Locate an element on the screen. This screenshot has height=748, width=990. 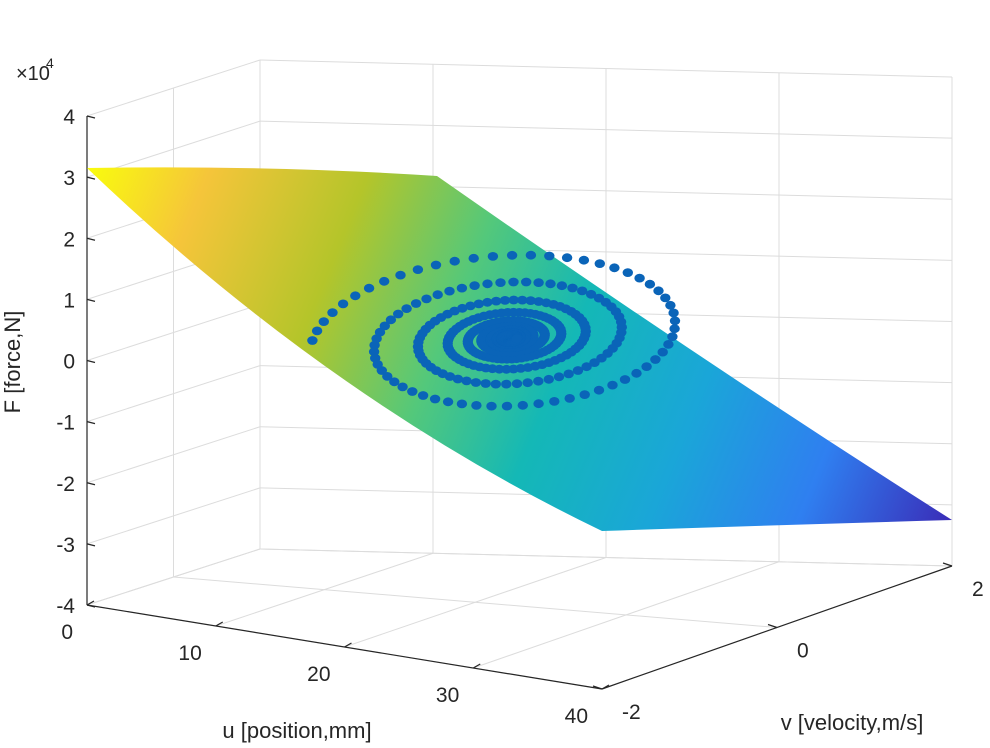
x-tick-label: 0 is located at coordinates (67, 632).